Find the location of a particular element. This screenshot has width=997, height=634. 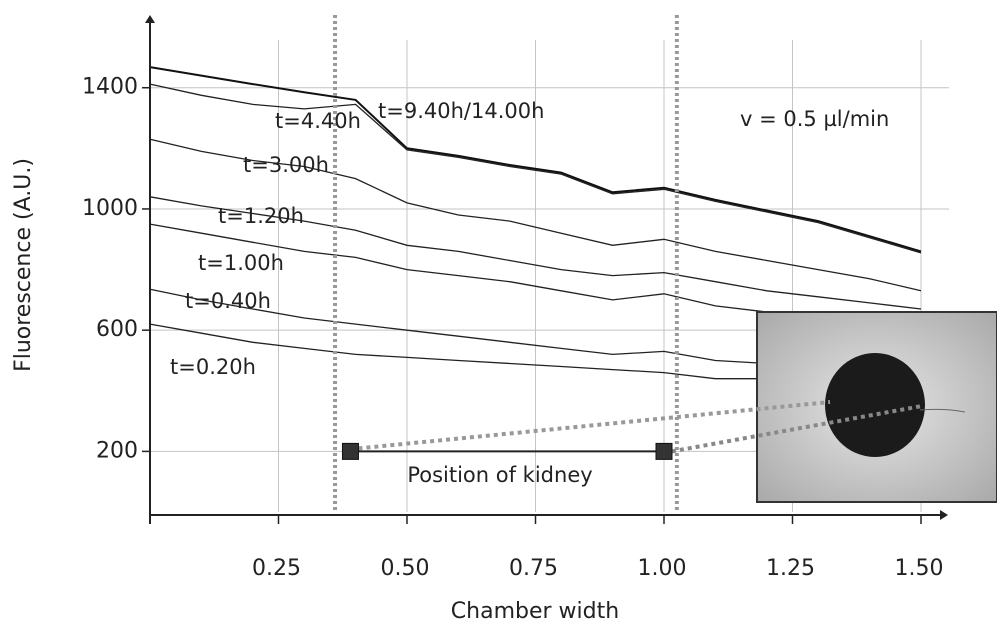

x-tick-label: 1.25 is located at coordinates (790, 568).